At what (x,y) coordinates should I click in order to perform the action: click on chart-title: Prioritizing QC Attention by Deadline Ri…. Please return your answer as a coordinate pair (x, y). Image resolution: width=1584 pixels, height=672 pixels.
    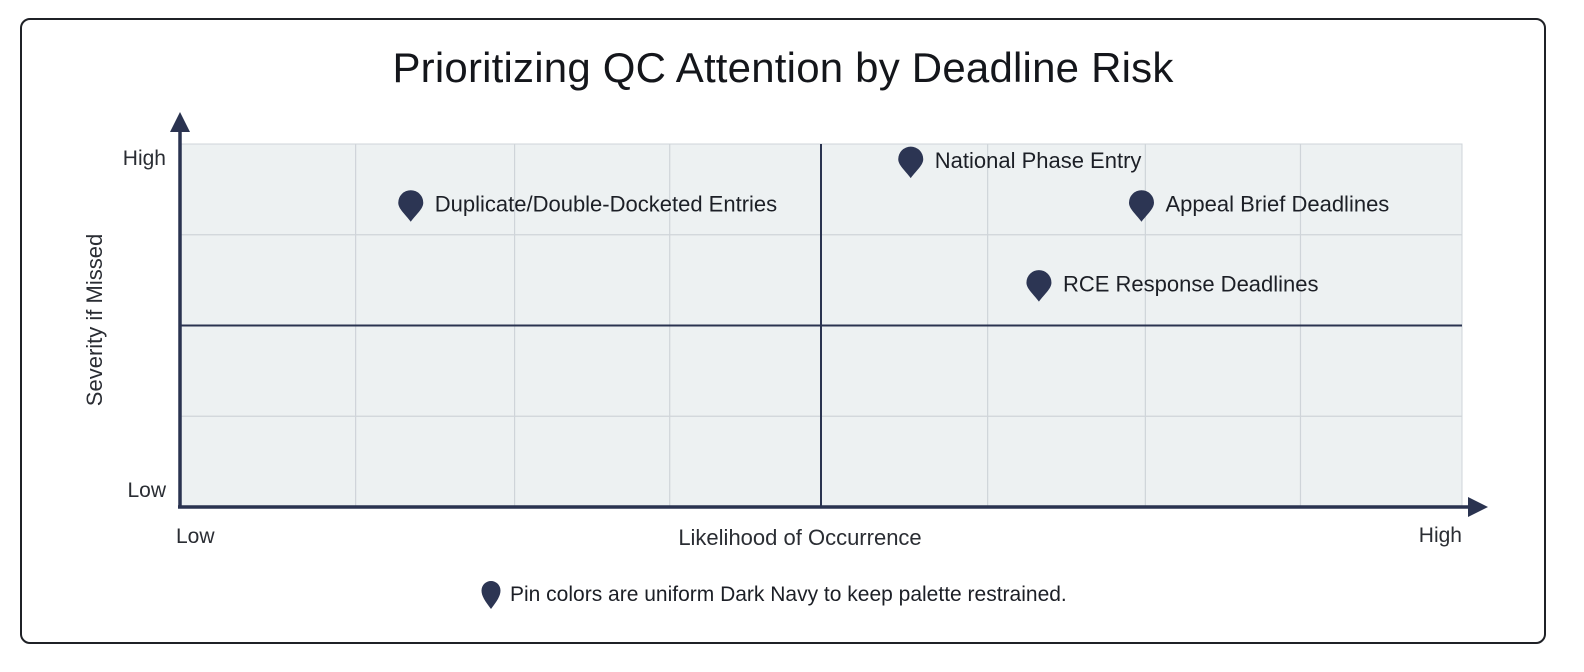
    Looking at the image, I should click on (783, 67).